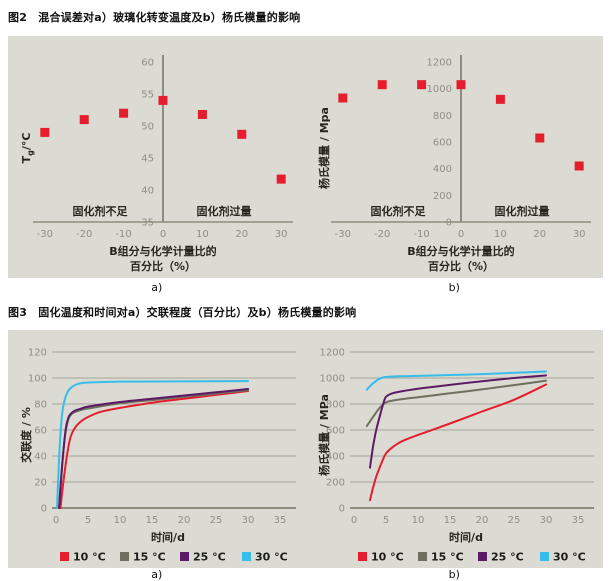 The width and height of the screenshot is (611, 581). I want to click on gridlines, so click(472, 430).